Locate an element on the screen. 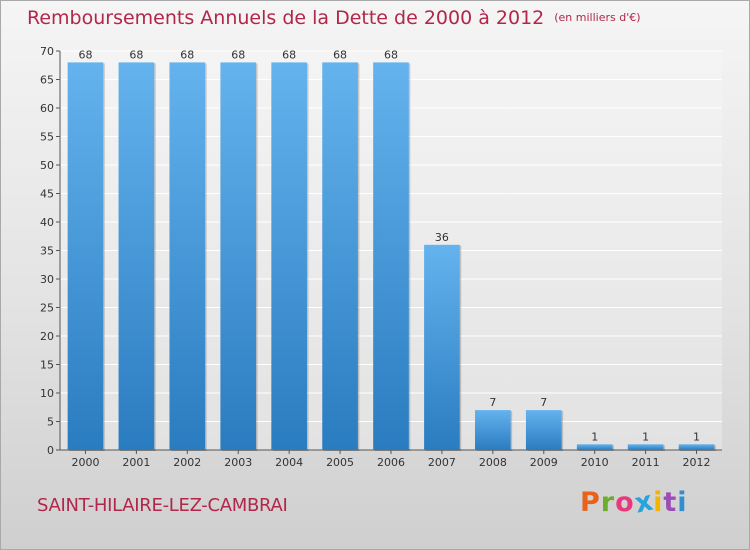 The image size is (750, 550). x-tick-label: 2003 is located at coordinates (238, 462).